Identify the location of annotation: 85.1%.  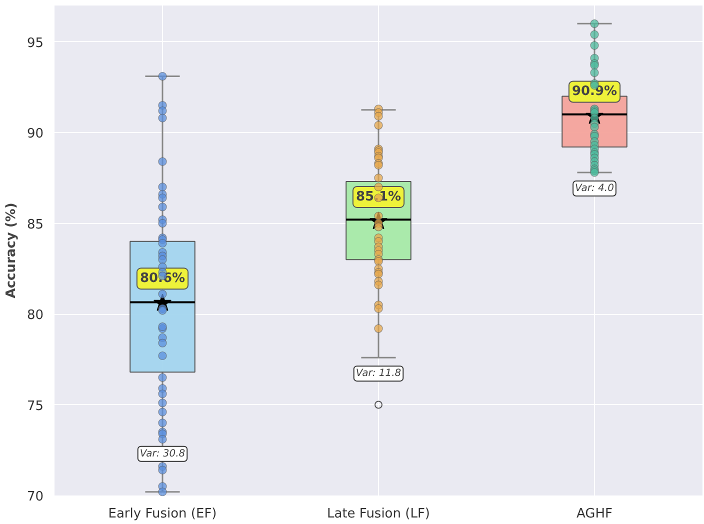
(379, 196).